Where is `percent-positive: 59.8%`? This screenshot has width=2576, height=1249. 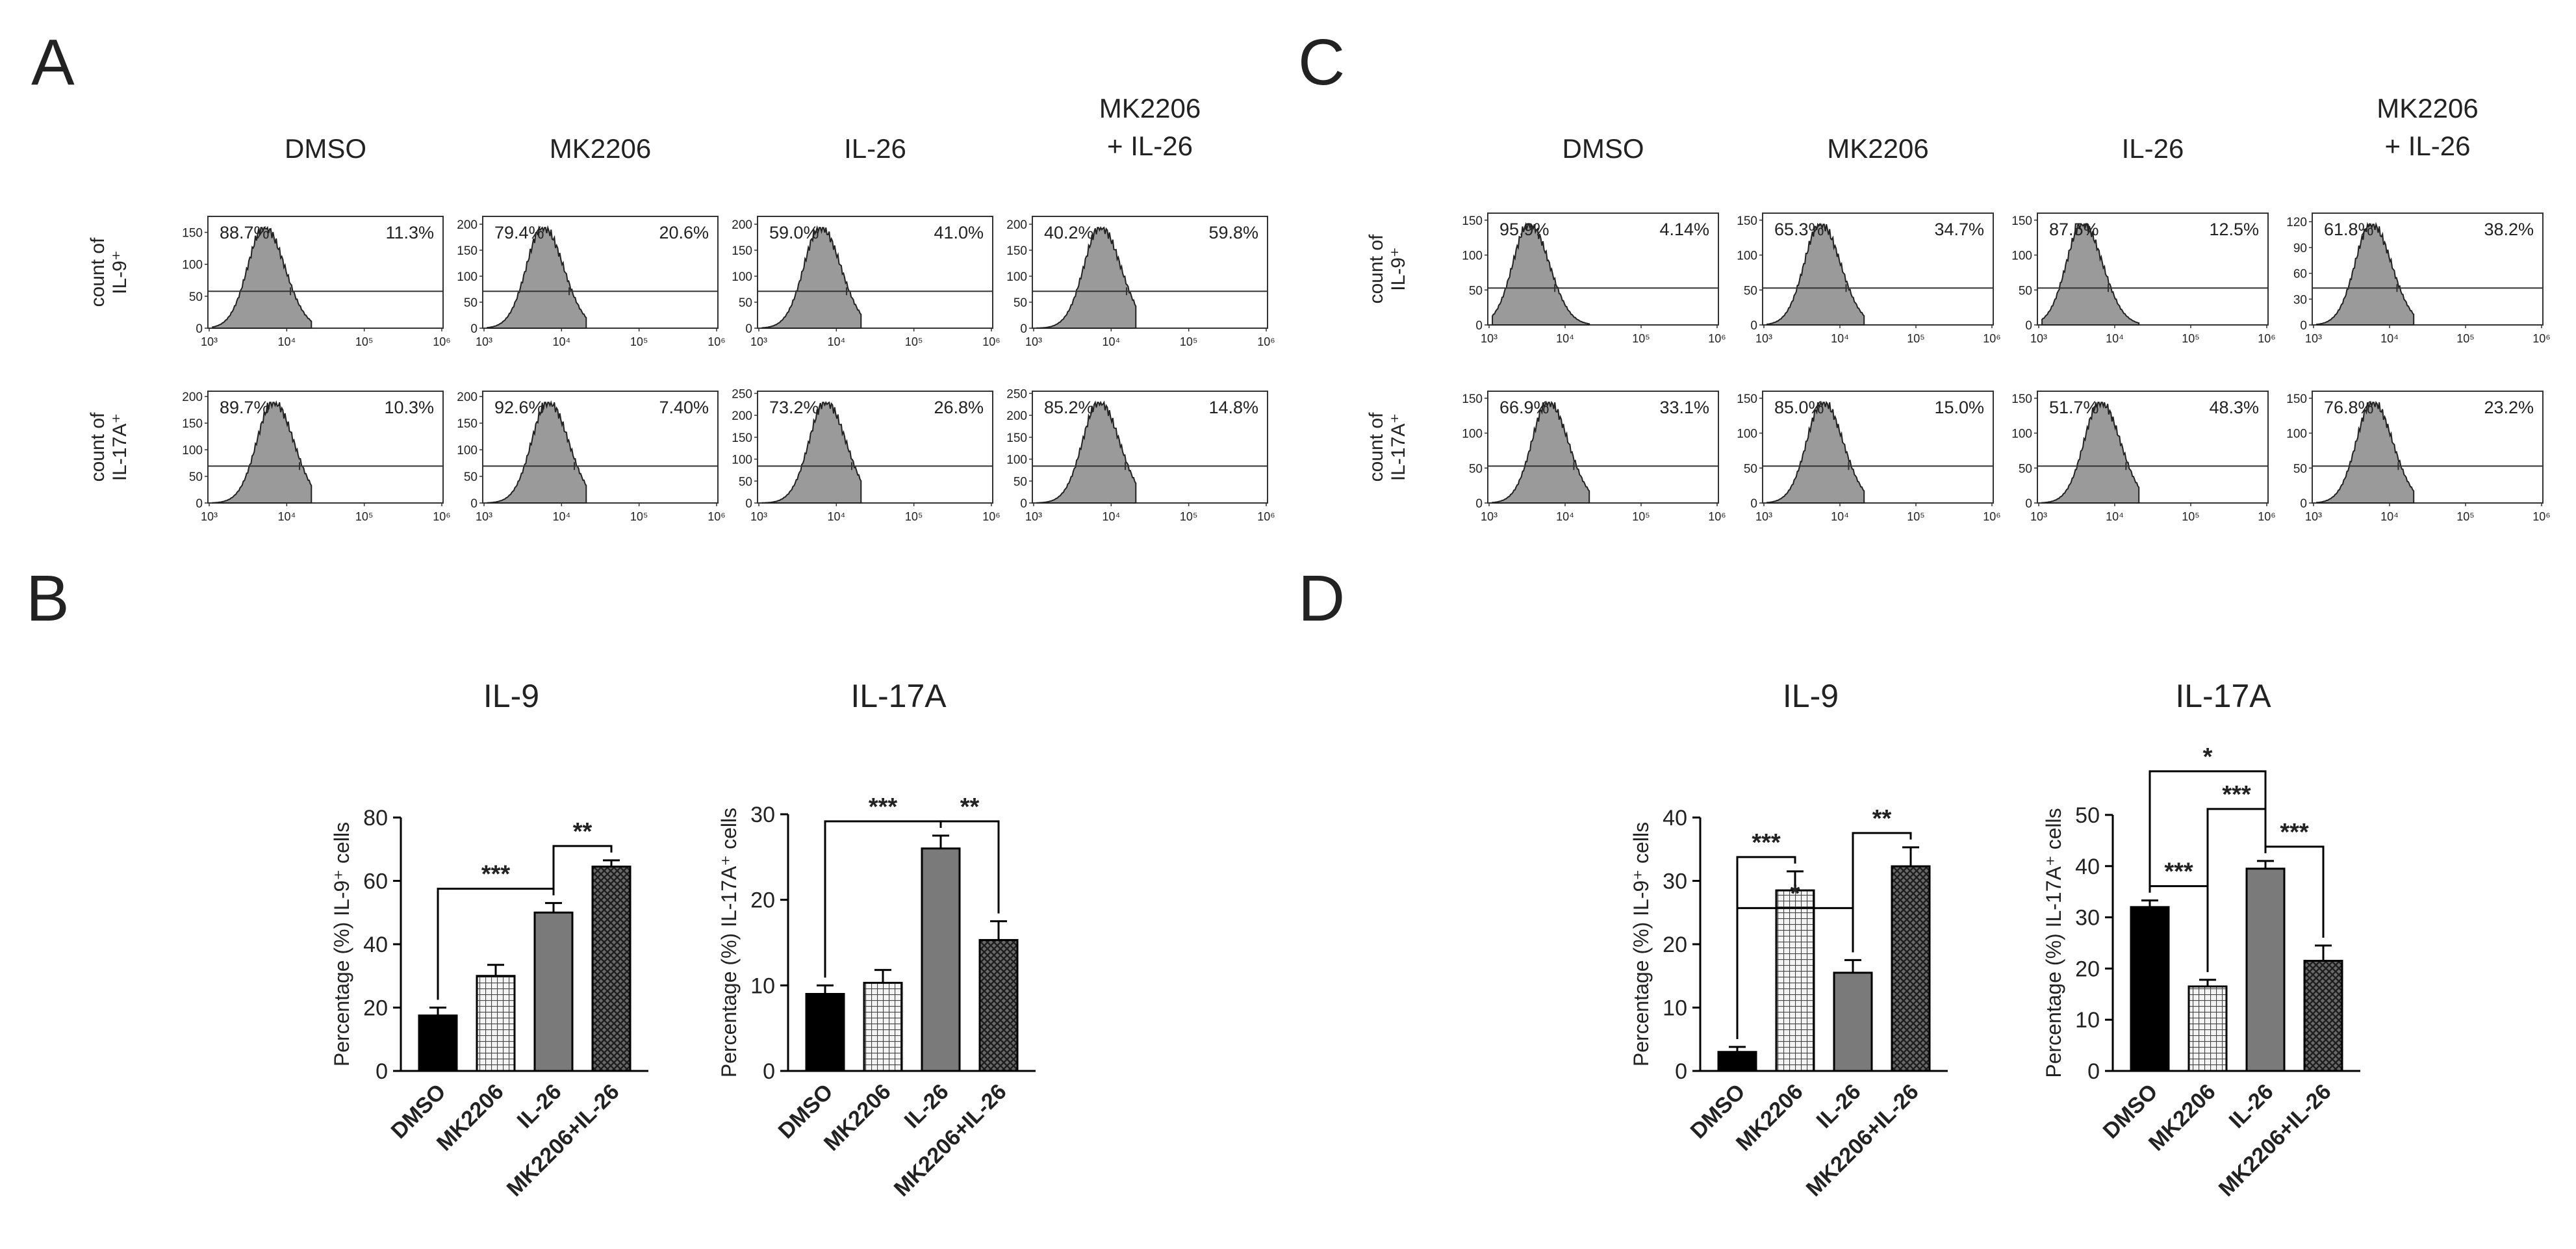 percent-positive: 59.8% is located at coordinates (1233, 233).